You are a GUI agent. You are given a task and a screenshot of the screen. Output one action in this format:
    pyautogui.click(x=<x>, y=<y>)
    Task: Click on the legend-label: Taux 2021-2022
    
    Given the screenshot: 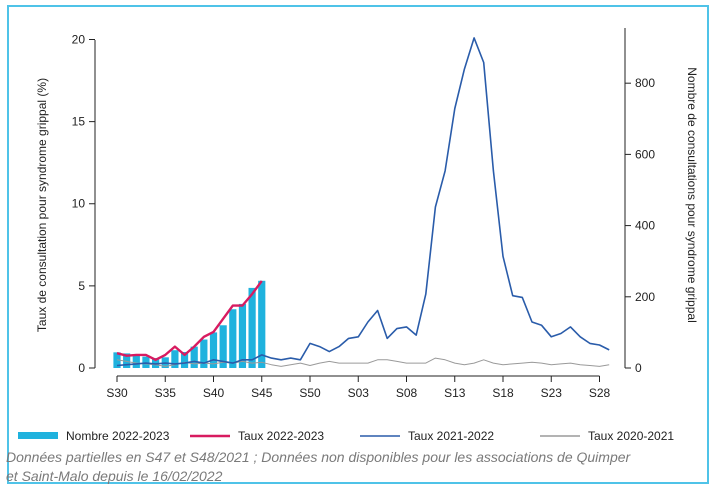 What is the action you would take?
    pyautogui.click(x=451, y=436)
    